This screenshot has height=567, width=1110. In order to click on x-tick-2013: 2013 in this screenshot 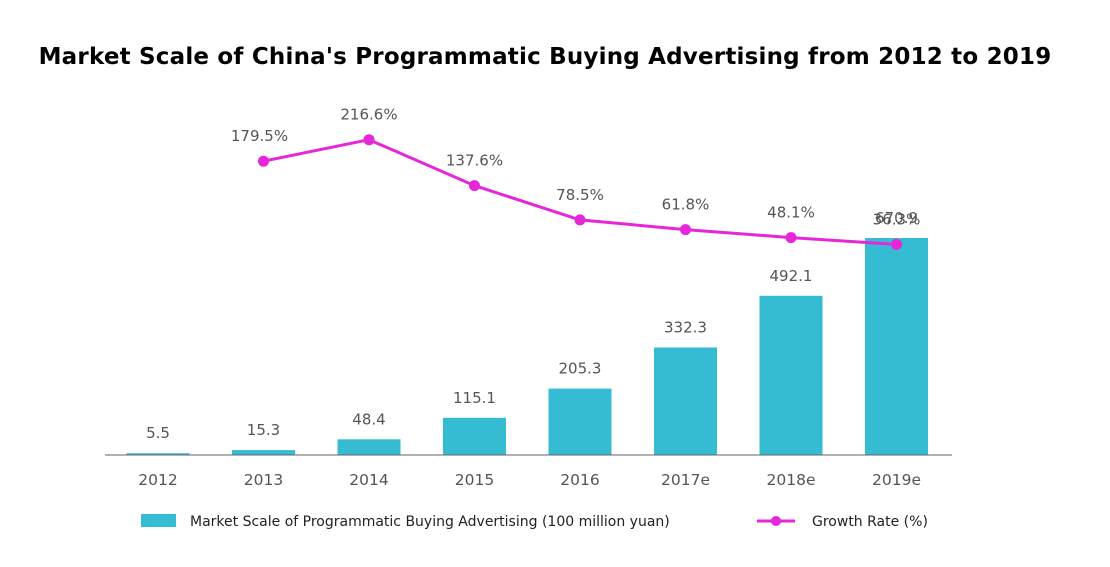, I will do `click(263, 480)`.